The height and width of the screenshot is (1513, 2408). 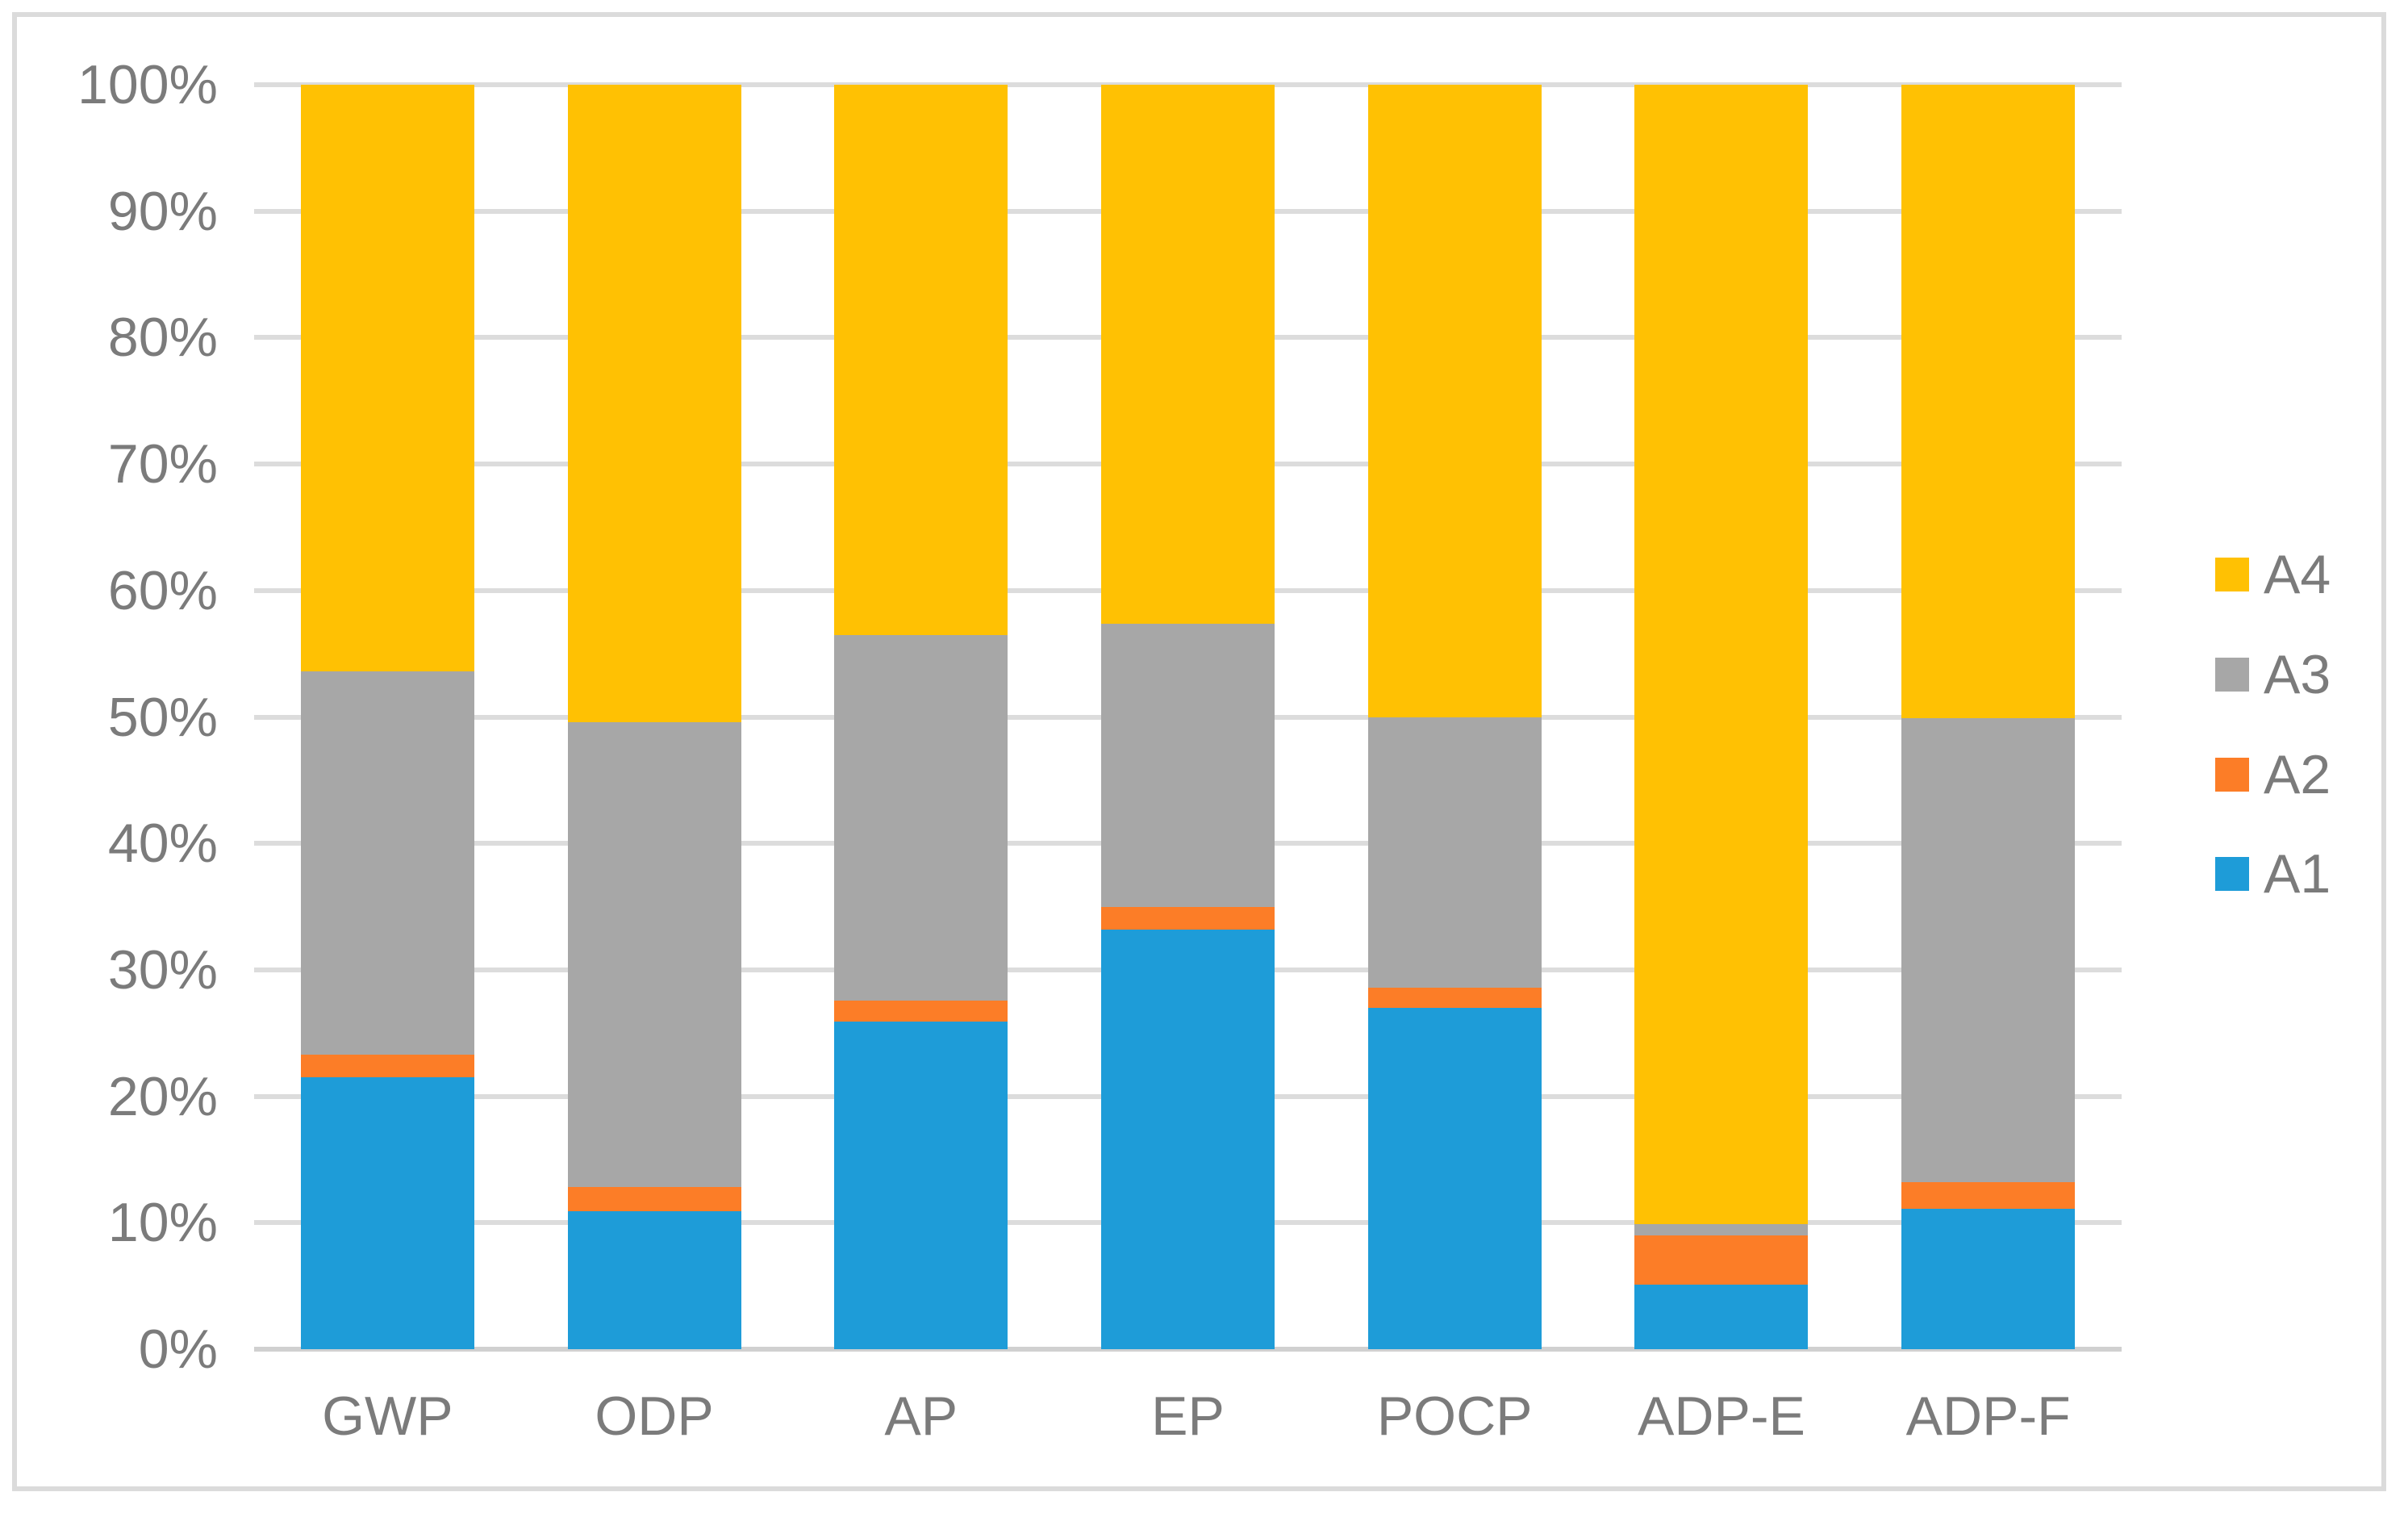 I want to click on x-category-label-ADP-F: ADP-F, so click(x=1988, y=1416).